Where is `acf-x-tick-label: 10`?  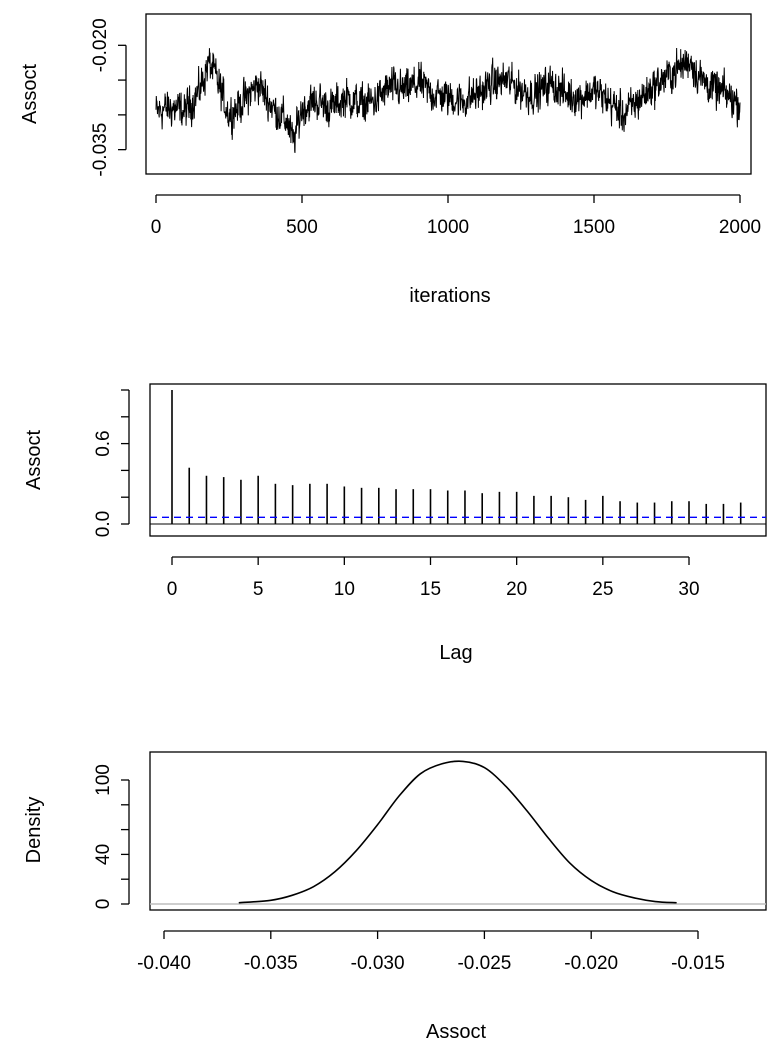
acf-x-tick-label: 10 is located at coordinates (344, 589).